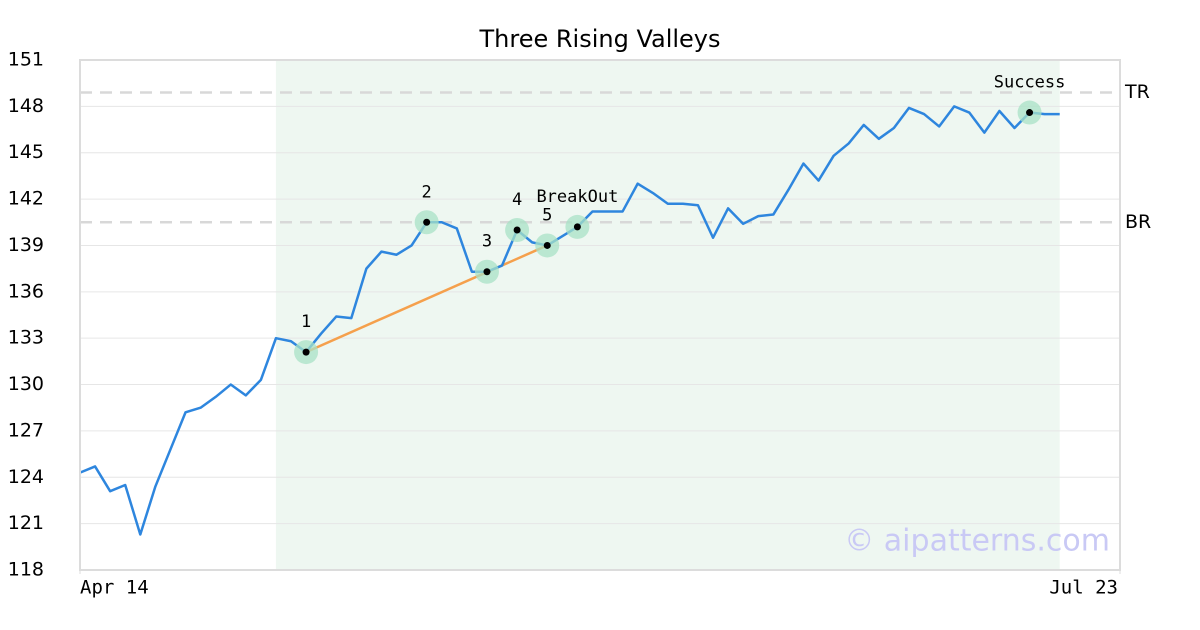 This screenshot has width=1200, height=630. Describe the element at coordinates (26, 430) in the screenshot. I see `y-tick-label: 127` at that location.